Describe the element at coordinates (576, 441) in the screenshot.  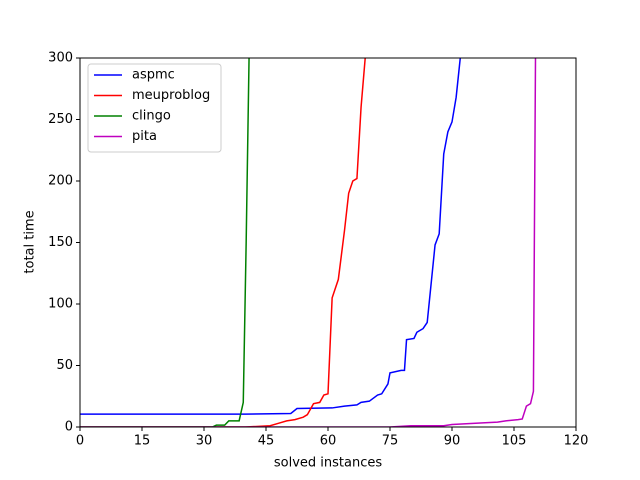
I see `x-tick-label: 120` at that location.